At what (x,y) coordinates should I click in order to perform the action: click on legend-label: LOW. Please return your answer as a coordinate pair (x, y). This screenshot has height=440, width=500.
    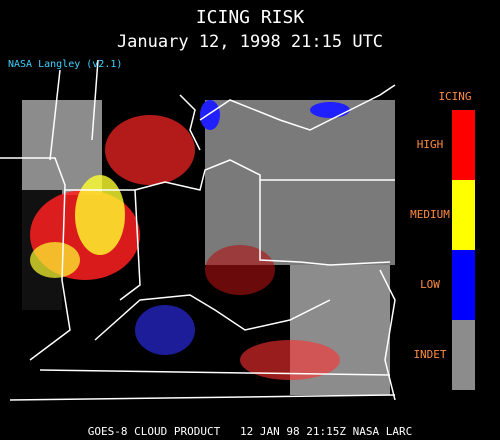
    Looking at the image, I should click on (430, 284).